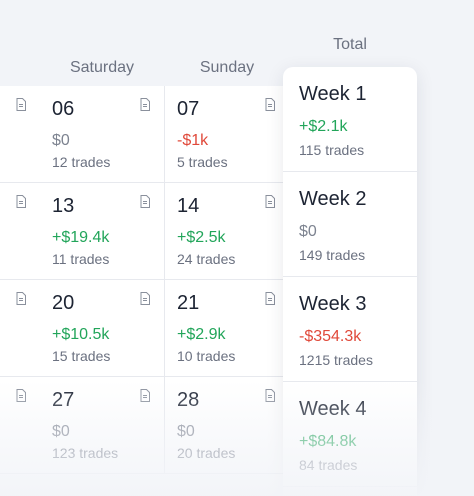 Image resolution: width=474 pixels, height=496 pixels. What do you see at coordinates (102, 425) in the screenshot?
I see `day-cell: 27 $0 123 trades` at bounding box center [102, 425].